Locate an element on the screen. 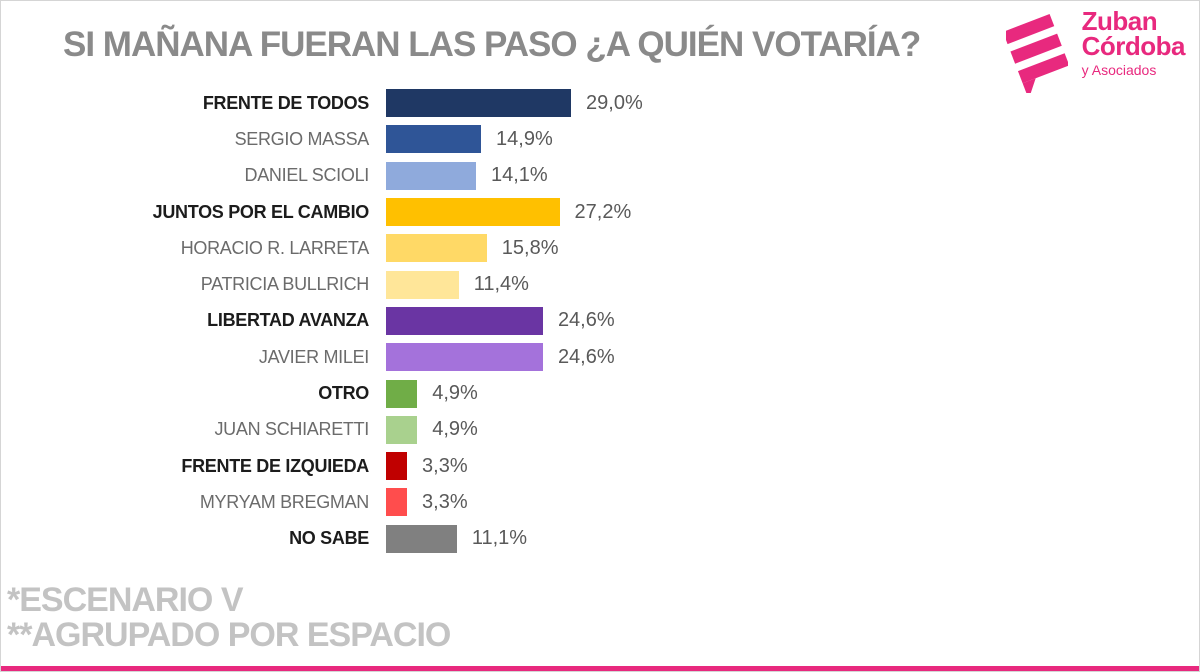 This screenshot has width=1200, height=672. chart-row: MYRYAM BREGMAN 3,3% is located at coordinates (600, 502).